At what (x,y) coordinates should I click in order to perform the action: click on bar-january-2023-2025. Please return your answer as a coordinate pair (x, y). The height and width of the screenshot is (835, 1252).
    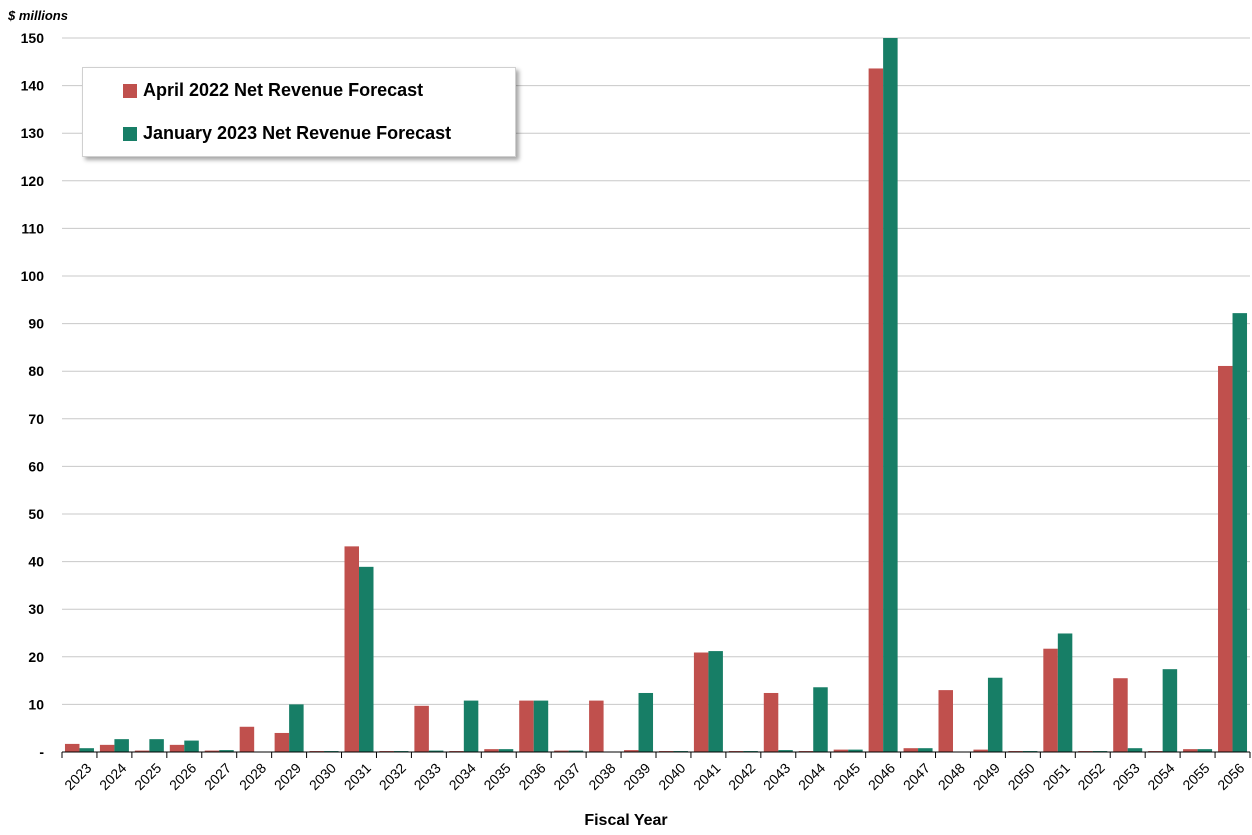
    Looking at the image, I should click on (156, 745).